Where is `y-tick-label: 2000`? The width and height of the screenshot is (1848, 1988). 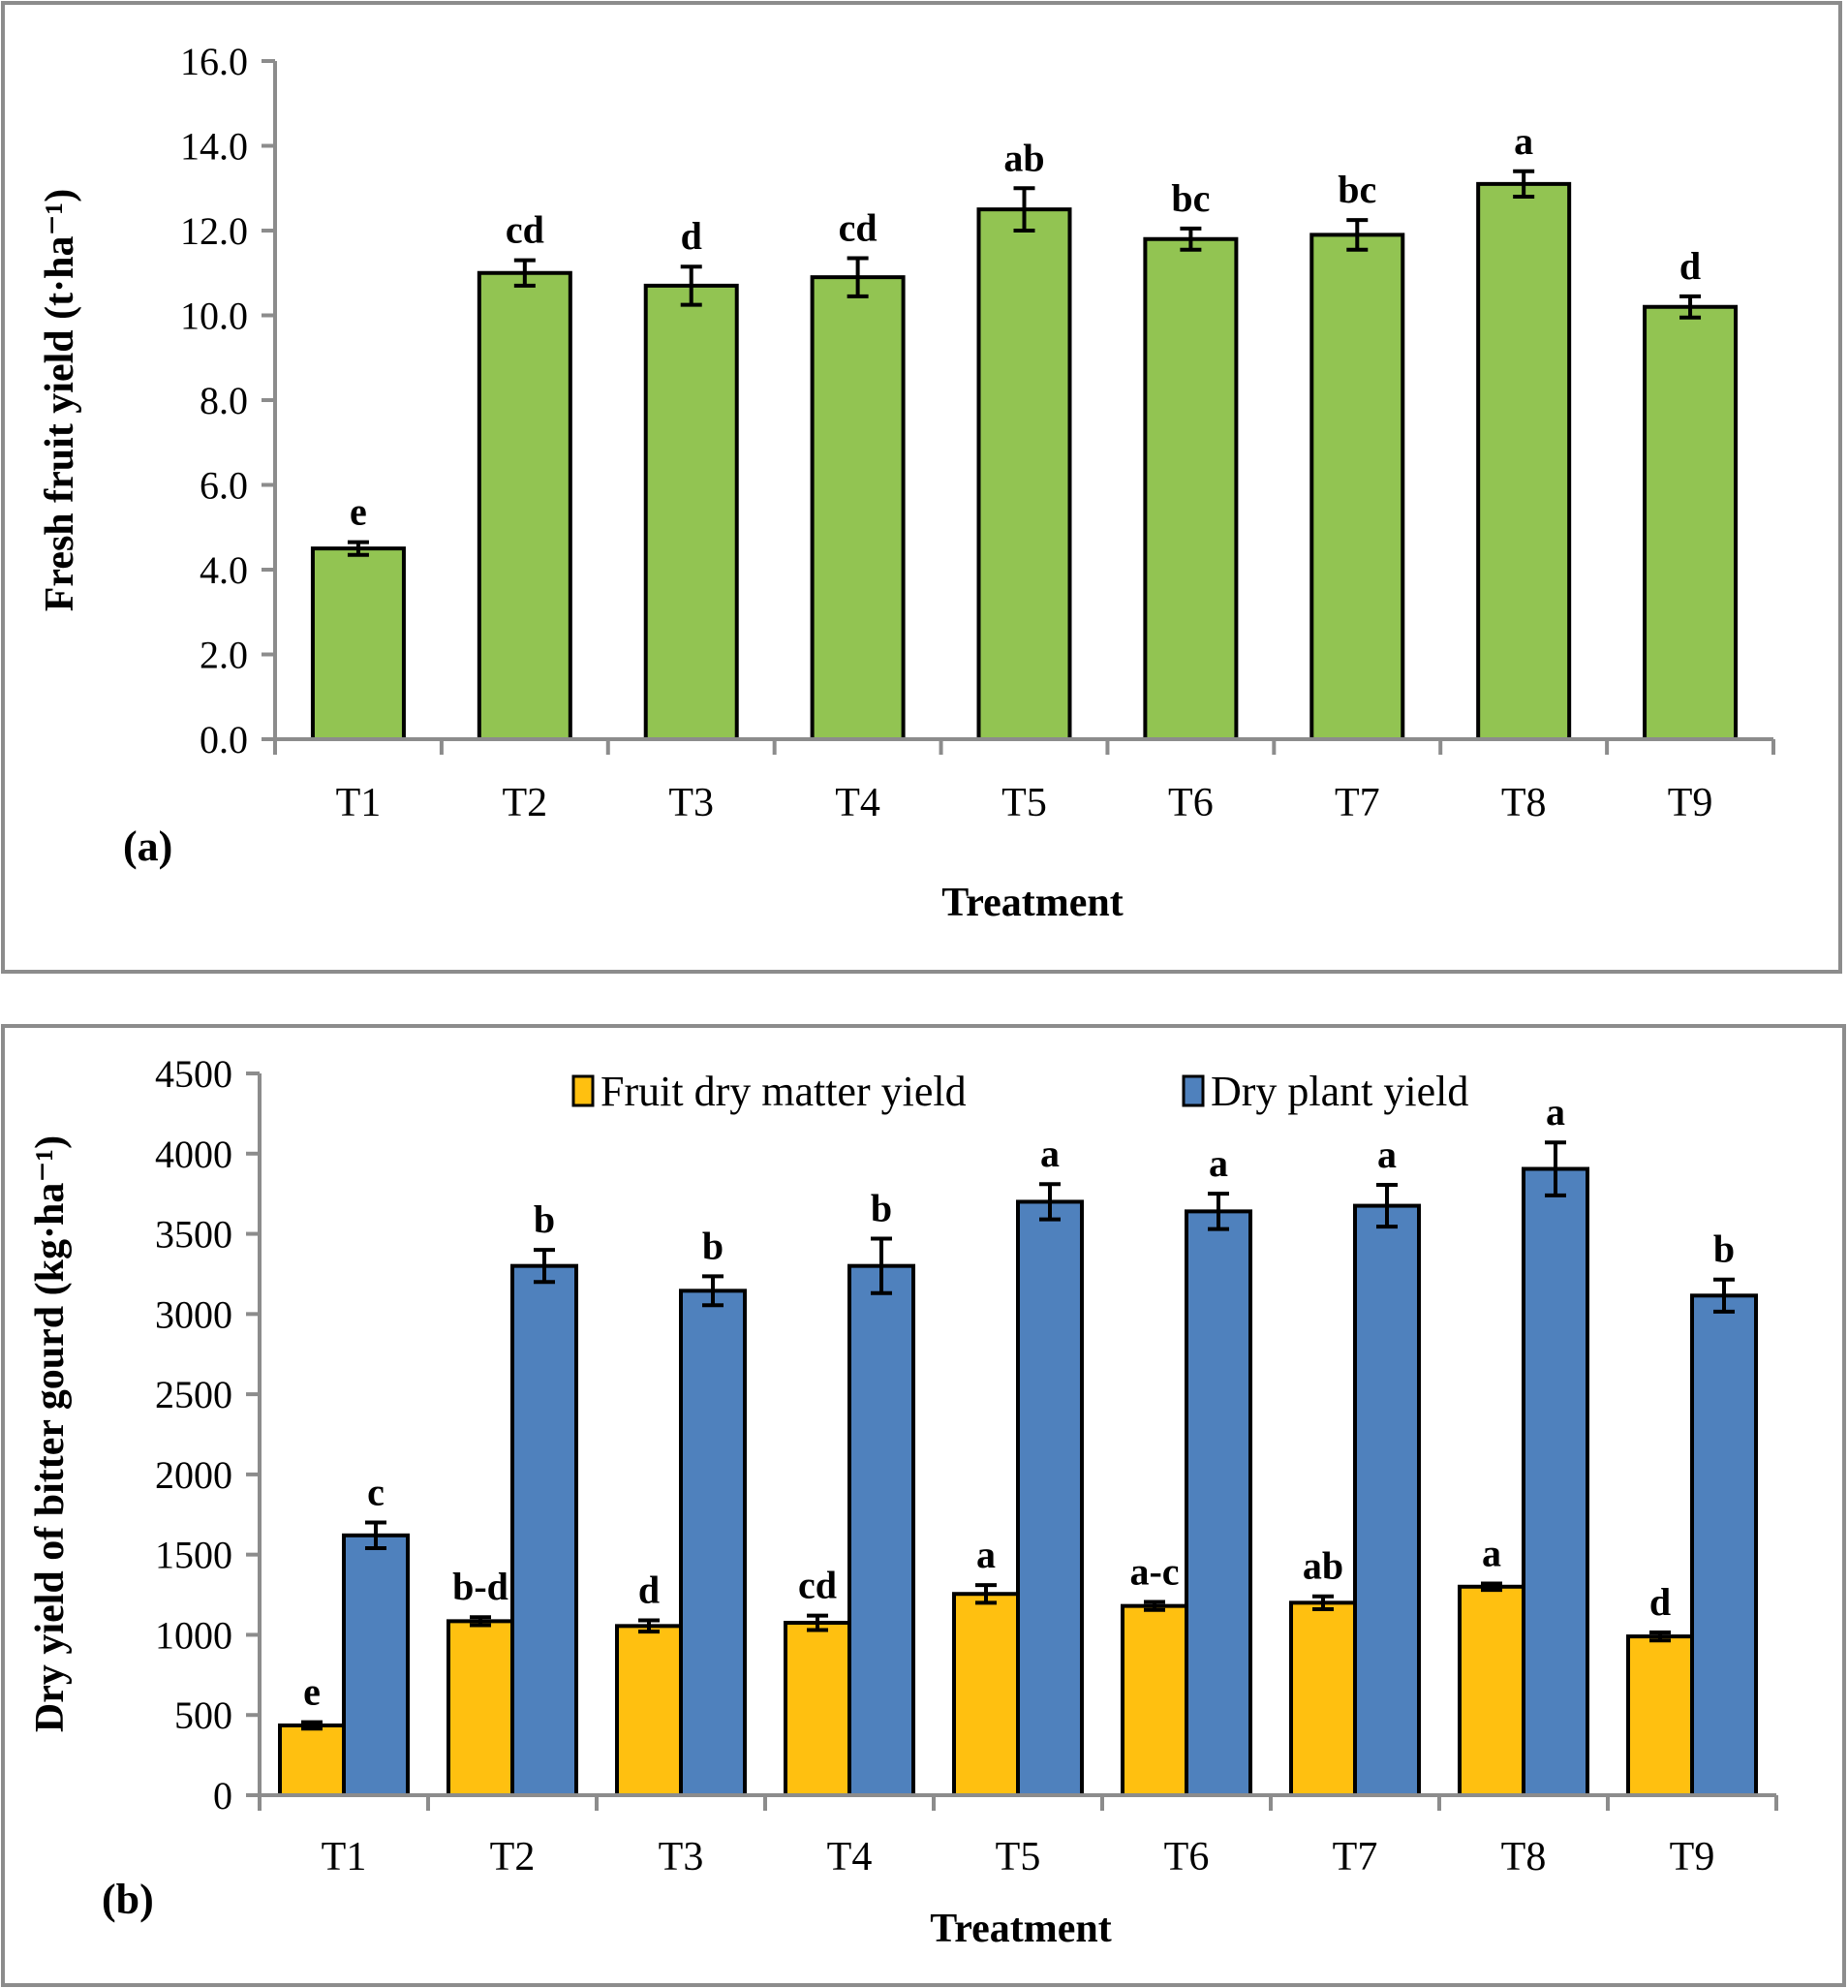
y-tick-label: 2000 is located at coordinates (193, 1475).